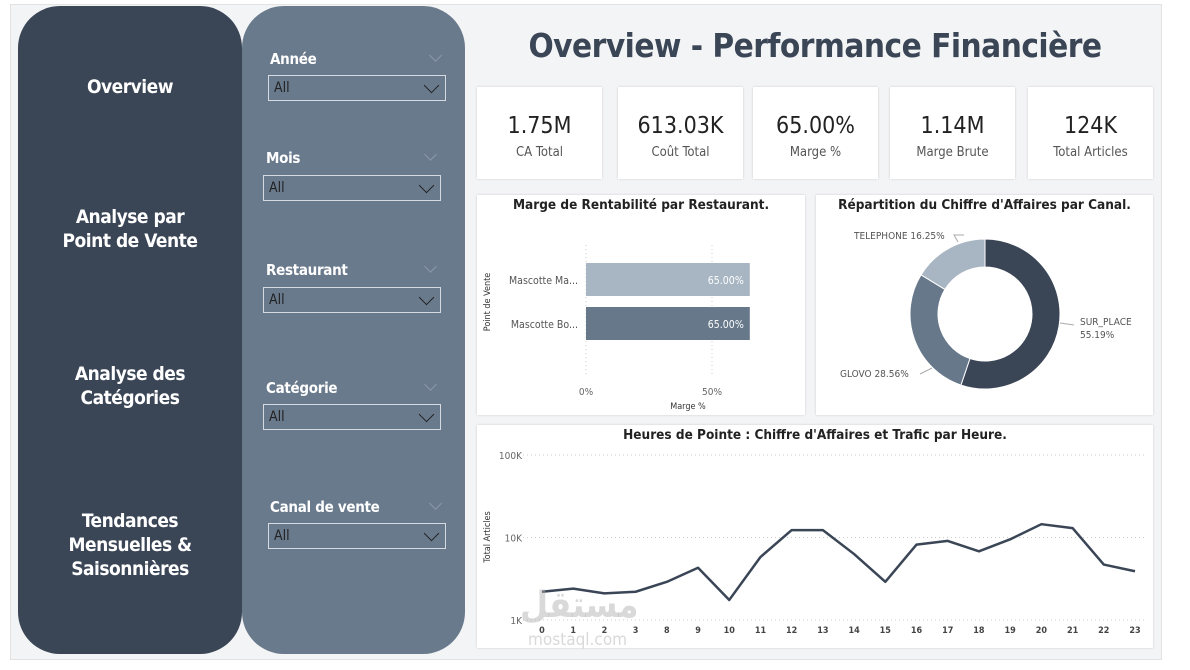 The height and width of the screenshot is (670, 1190). What do you see at coordinates (761, 631) in the screenshot?
I see `x-tick-label: 11` at bounding box center [761, 631].